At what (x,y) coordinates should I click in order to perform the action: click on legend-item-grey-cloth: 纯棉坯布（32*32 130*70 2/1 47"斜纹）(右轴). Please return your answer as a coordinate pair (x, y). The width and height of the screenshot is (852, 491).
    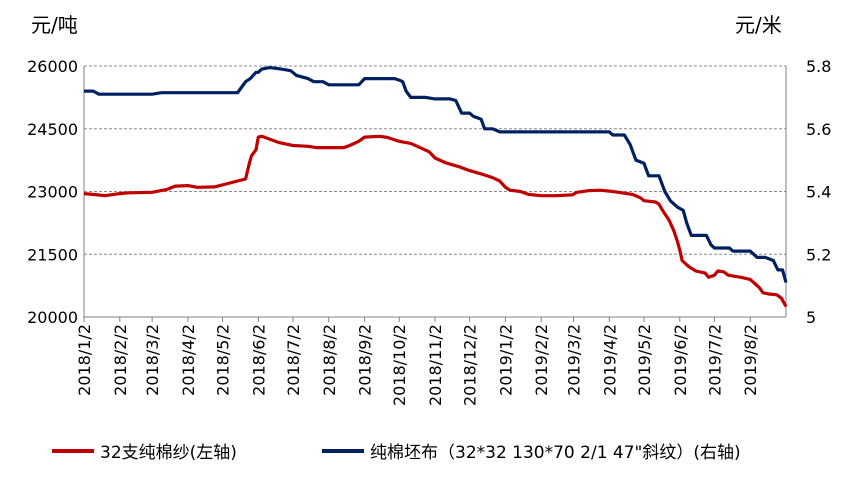
    Looking at the image, I should click on (531, 450).